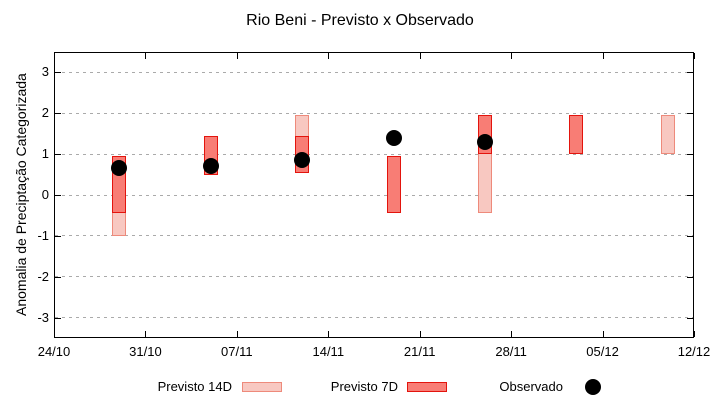 This screenshot has width=720, height=400. I want to click on y-tick-label: 0, so click(45, 194).